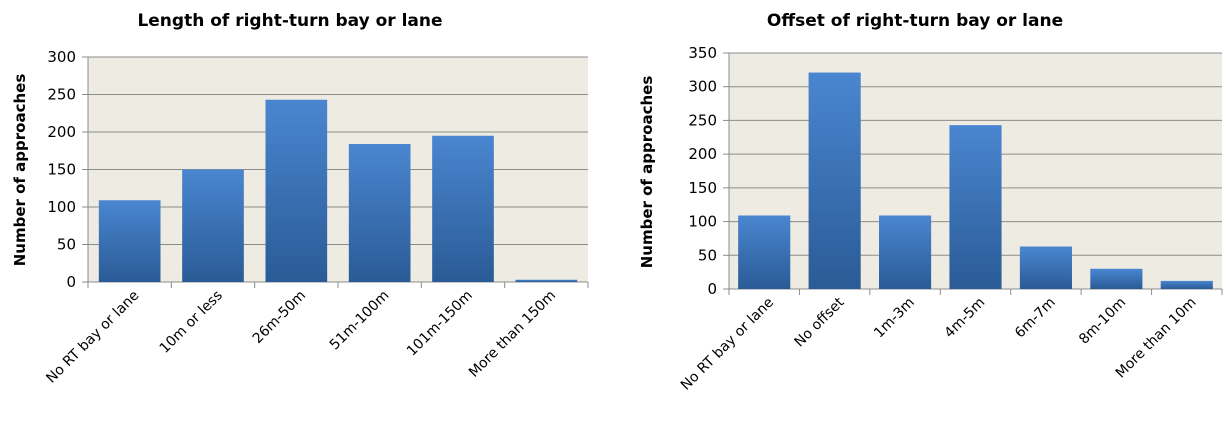  What do you see at coordinates (820, 322) in the screenshot?
I see `x-category-label: No offset` at bounding box center [820, 322].